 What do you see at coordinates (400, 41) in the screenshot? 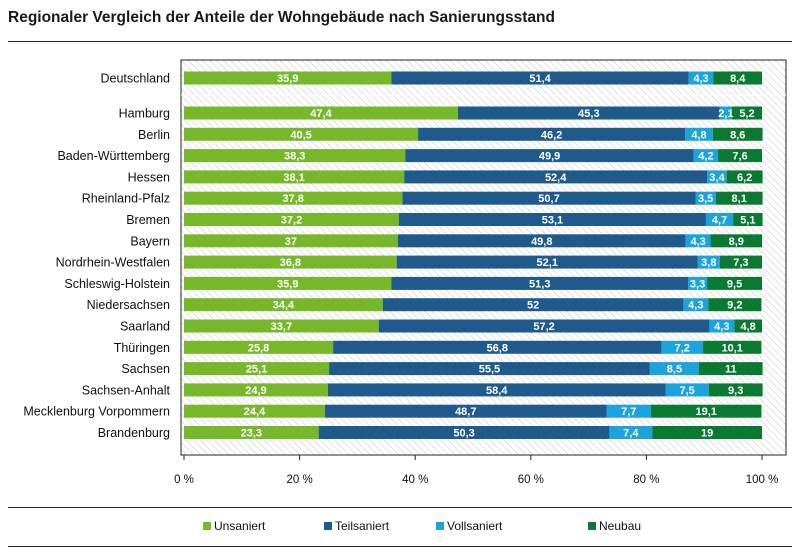
I see `title-rule` at bounding box center [400, 41].